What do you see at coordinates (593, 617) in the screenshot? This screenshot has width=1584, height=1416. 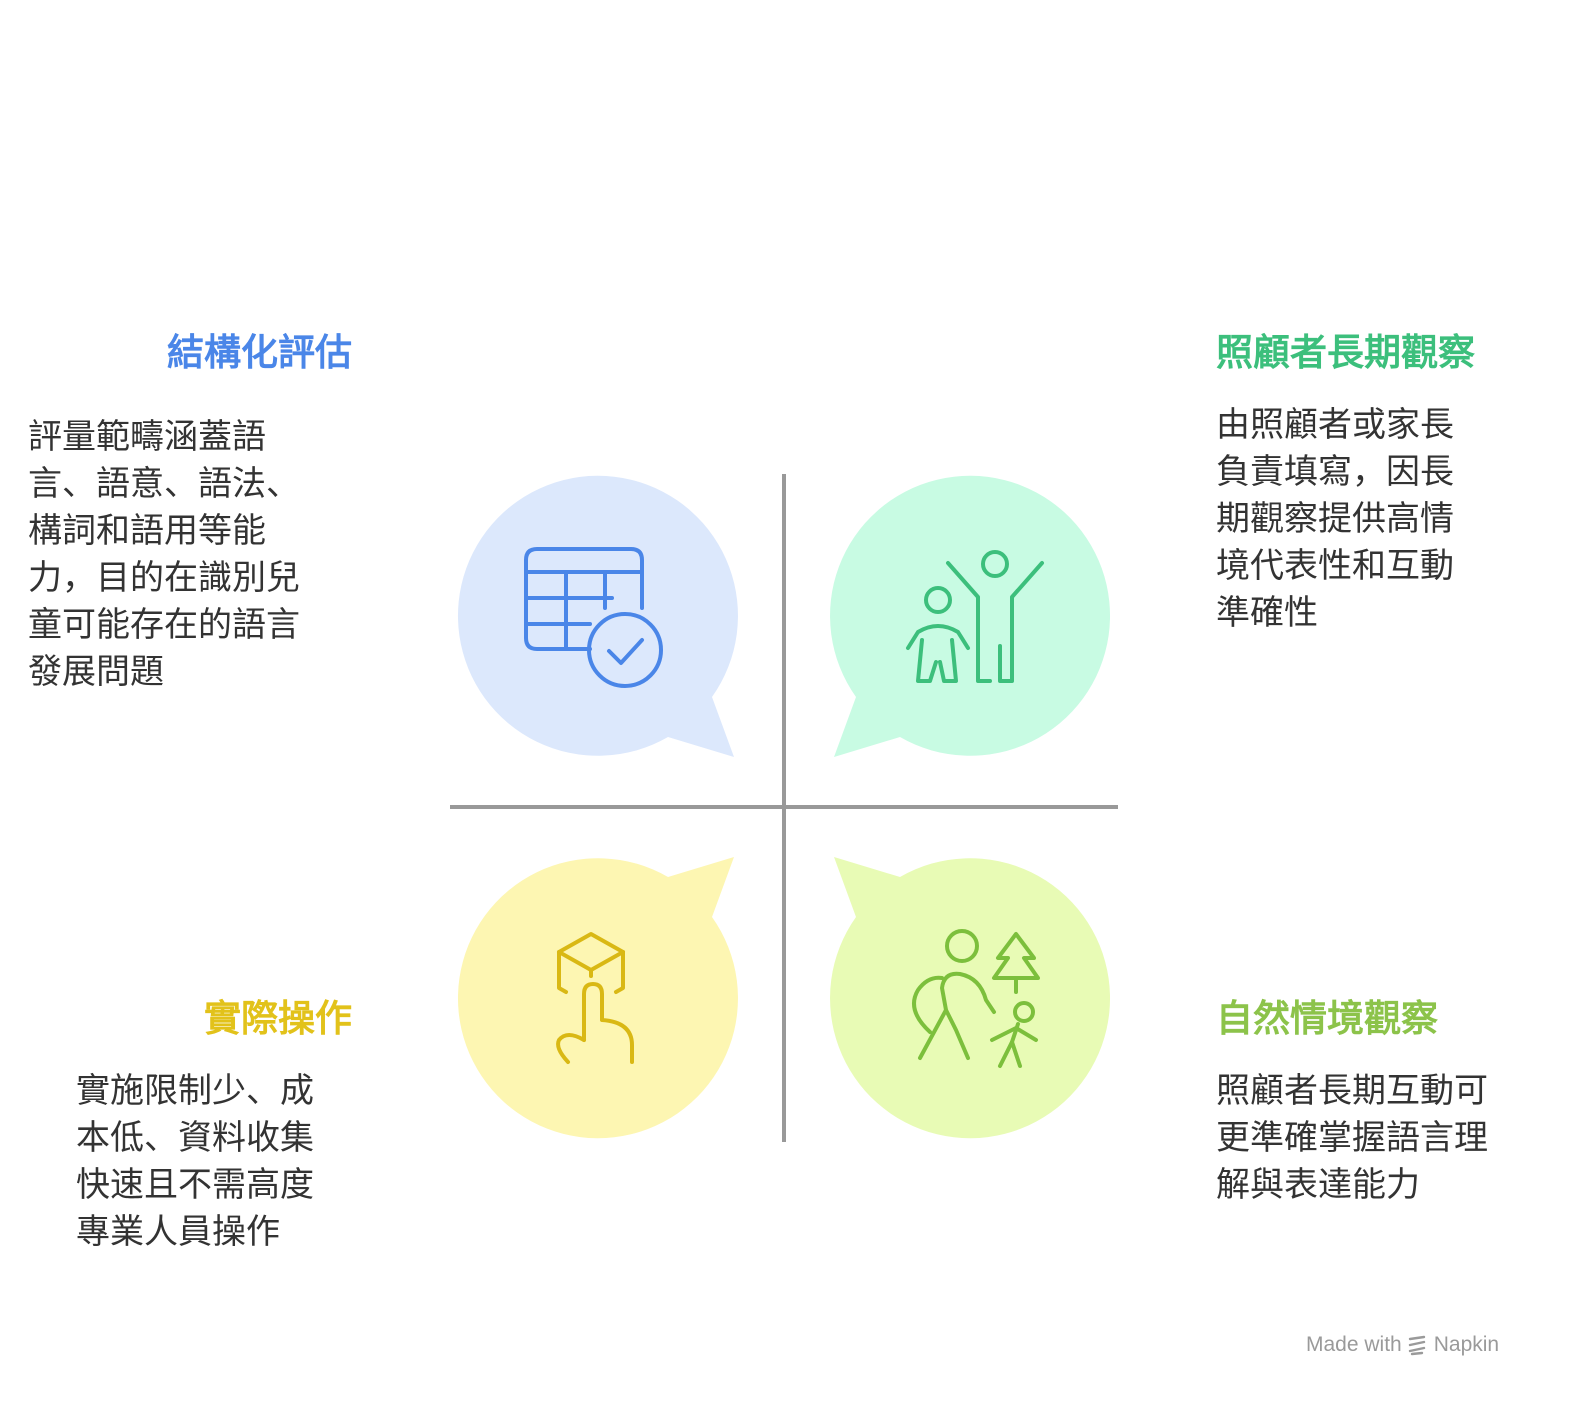 I see `table-check-icon` at bounding box center [593, 617].